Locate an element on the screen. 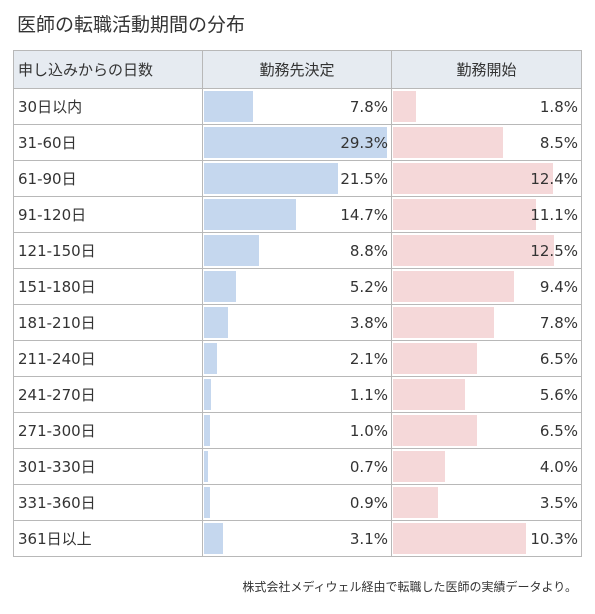 The height and width of the screenshot is (614, 595). table-row: 61-90日 21.5% 12.4% is located at coordinates (297, 178).